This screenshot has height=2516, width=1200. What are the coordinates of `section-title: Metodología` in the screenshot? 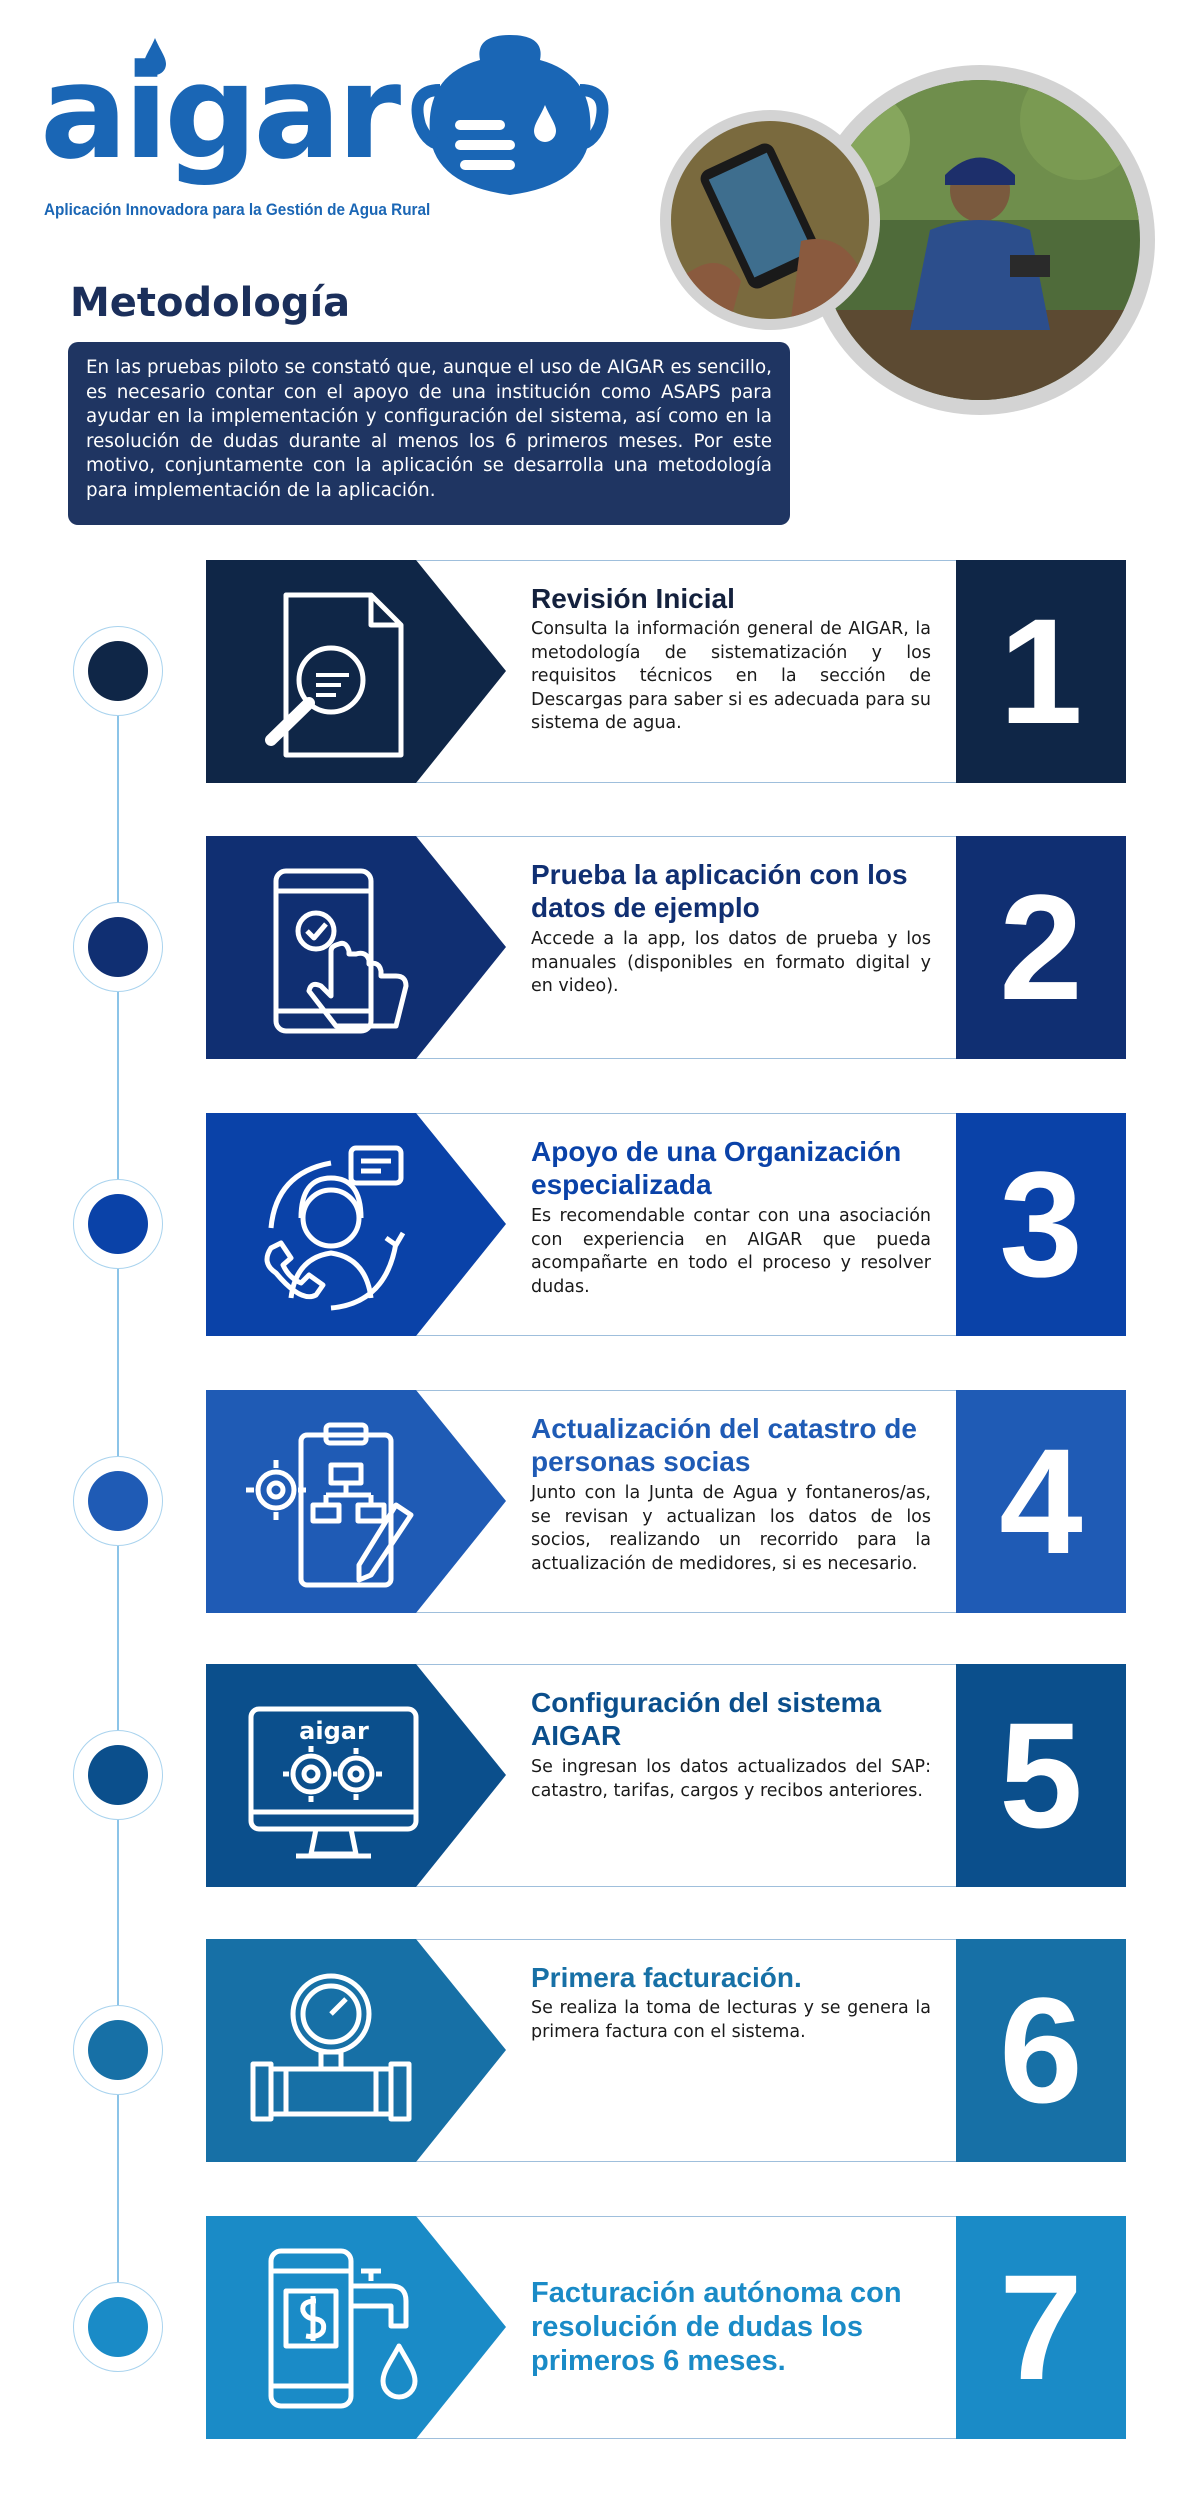 It's located at (210, 303).